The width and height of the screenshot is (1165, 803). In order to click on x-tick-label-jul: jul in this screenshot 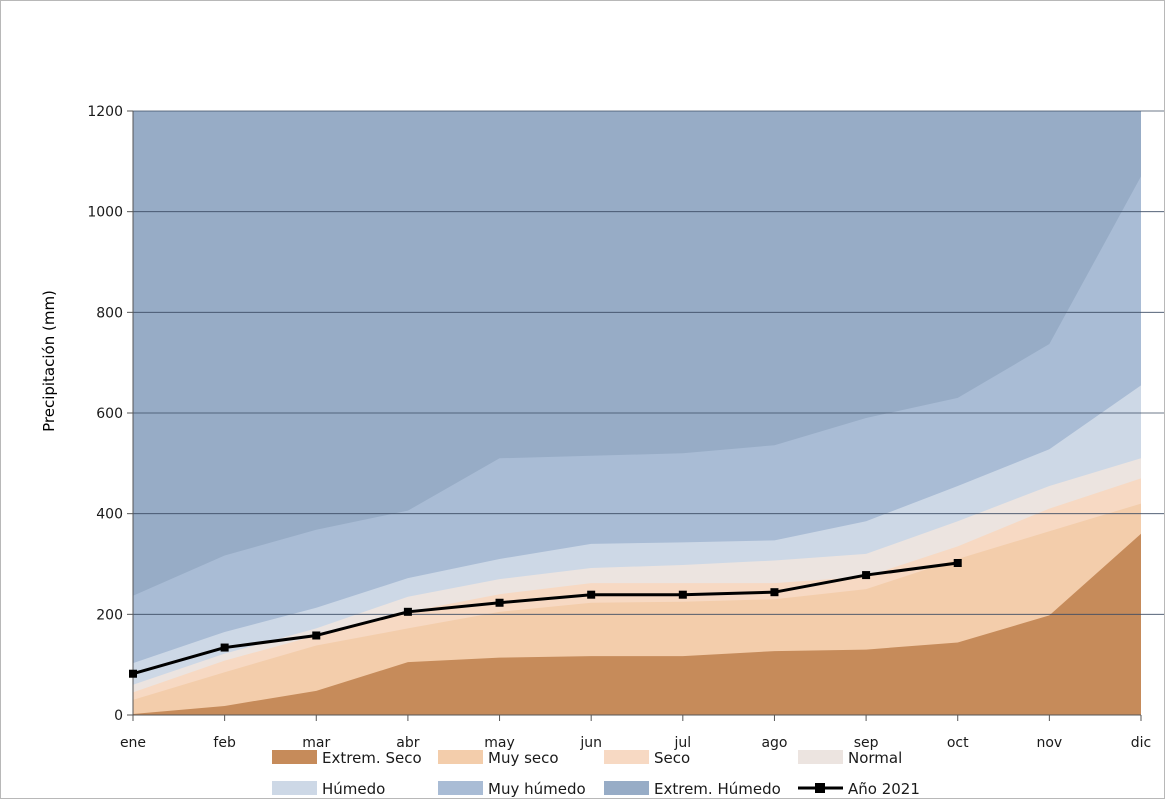, I will do `click(682, 743)`.